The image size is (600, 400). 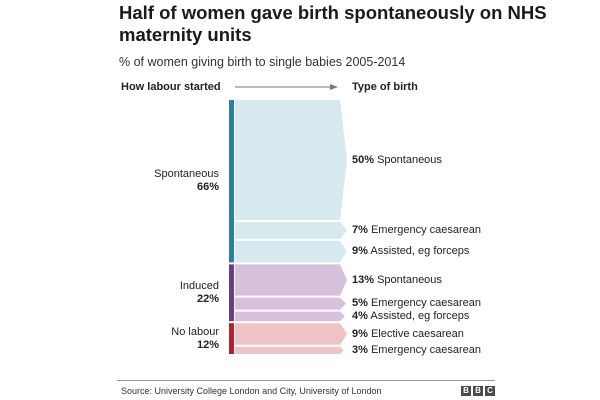 What do you see at coordinates (286, 87) in the screenshot?
I see `header-arrow` at bounding box center [286, 87].